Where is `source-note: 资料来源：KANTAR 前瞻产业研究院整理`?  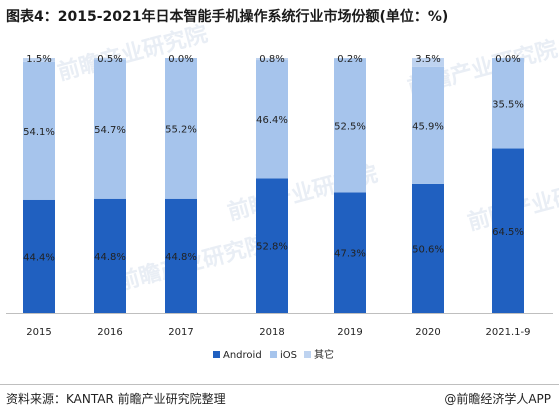 source-note: 资料来源：KANTAR 前瞻产业研究院整理 is located at coordinates (116, 399).